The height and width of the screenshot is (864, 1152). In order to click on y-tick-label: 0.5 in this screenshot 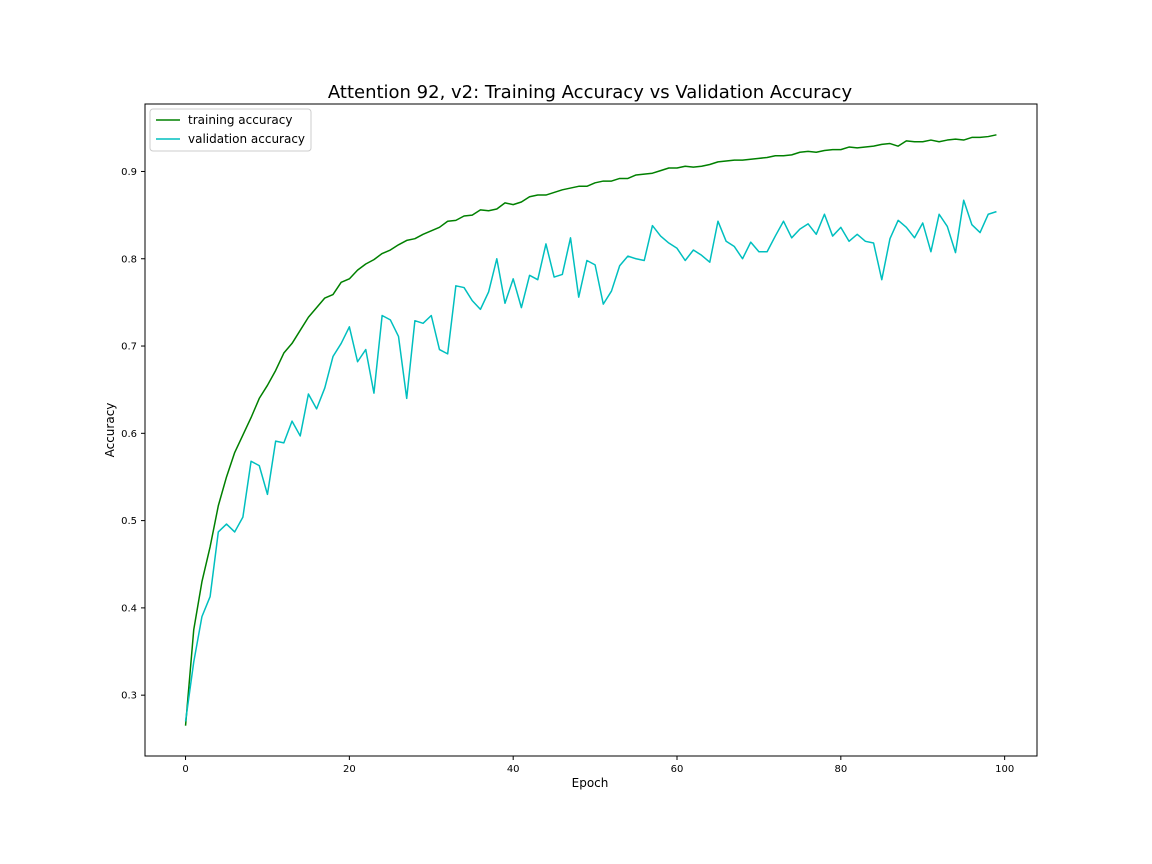, I will do `click(129, 521)`.